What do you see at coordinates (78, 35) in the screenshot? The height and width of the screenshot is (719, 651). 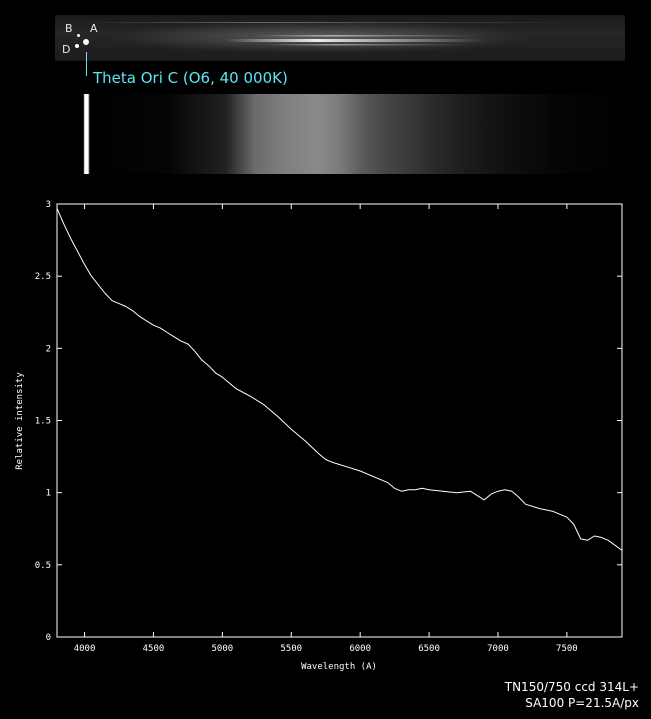 I see `star-b-dot` at bounding box center [78, 35].